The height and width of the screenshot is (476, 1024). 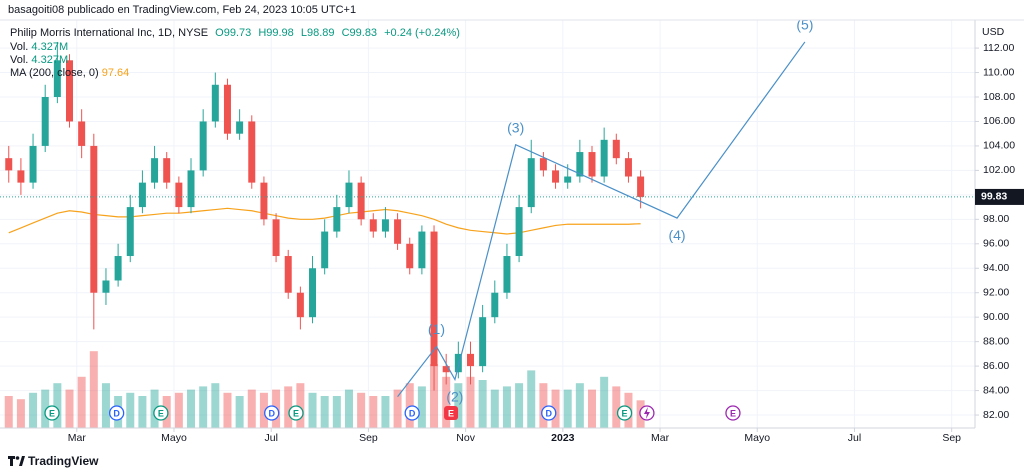 What do you see at coordinates (996, 390) in the screenshot?
I see `y-tick-label: 84.00` at bounding box center [996, 390].